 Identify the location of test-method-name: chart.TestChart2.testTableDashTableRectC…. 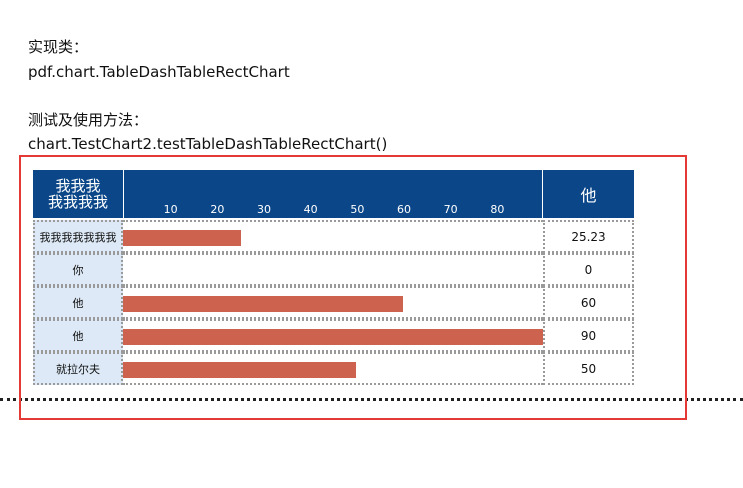
(208, 144).